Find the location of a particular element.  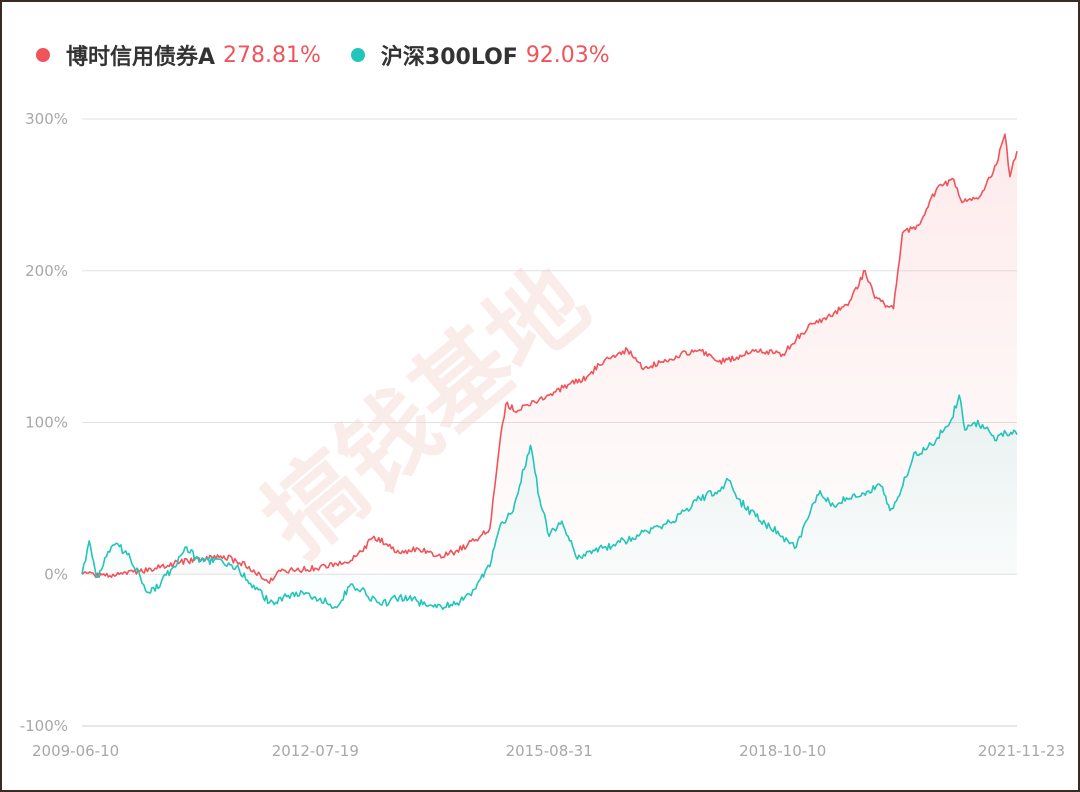

legend-dot-series-b is located at coordinates (357, 55).